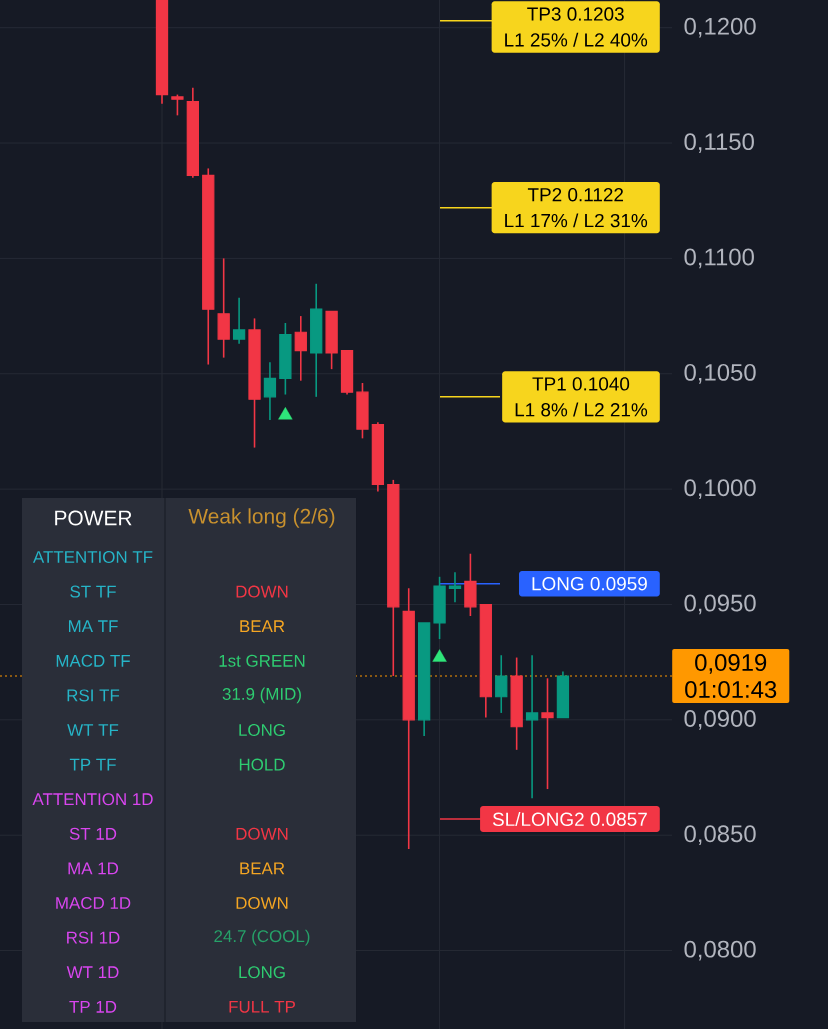  Describe the element at coordinates (92, 557) in the screenshot. I see `text: ATTENTION TF` at that location.